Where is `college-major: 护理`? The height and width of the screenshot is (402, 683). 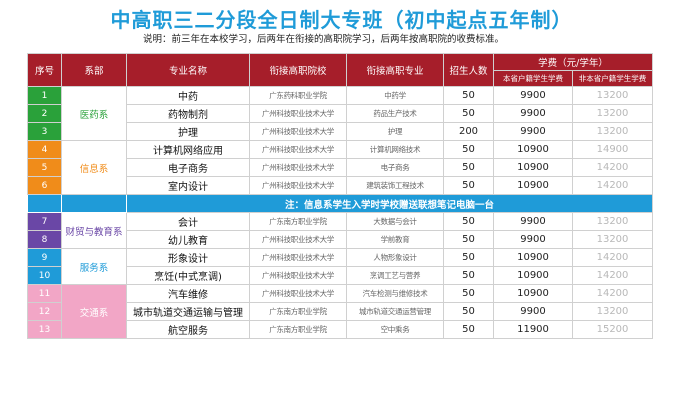 college-major: 护理 is located at coordinates (395, 131).